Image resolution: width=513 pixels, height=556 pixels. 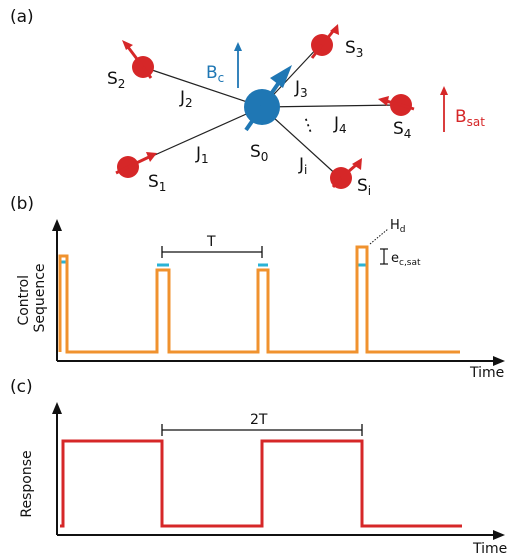 What do you see at coordinates (379, 236) in the screenshot?
I see `hd-leader-line` at bounding box center [379, 236].